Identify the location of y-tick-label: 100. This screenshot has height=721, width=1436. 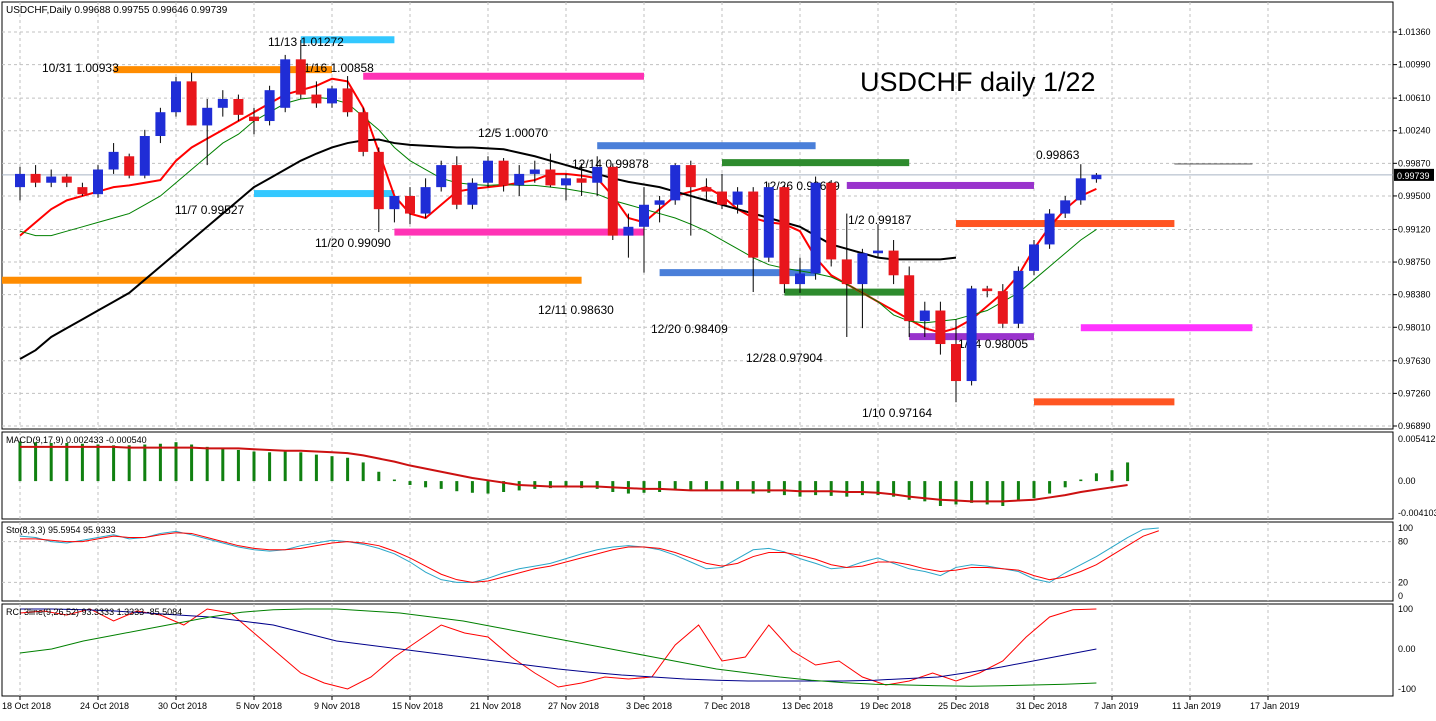
(1405, 609).